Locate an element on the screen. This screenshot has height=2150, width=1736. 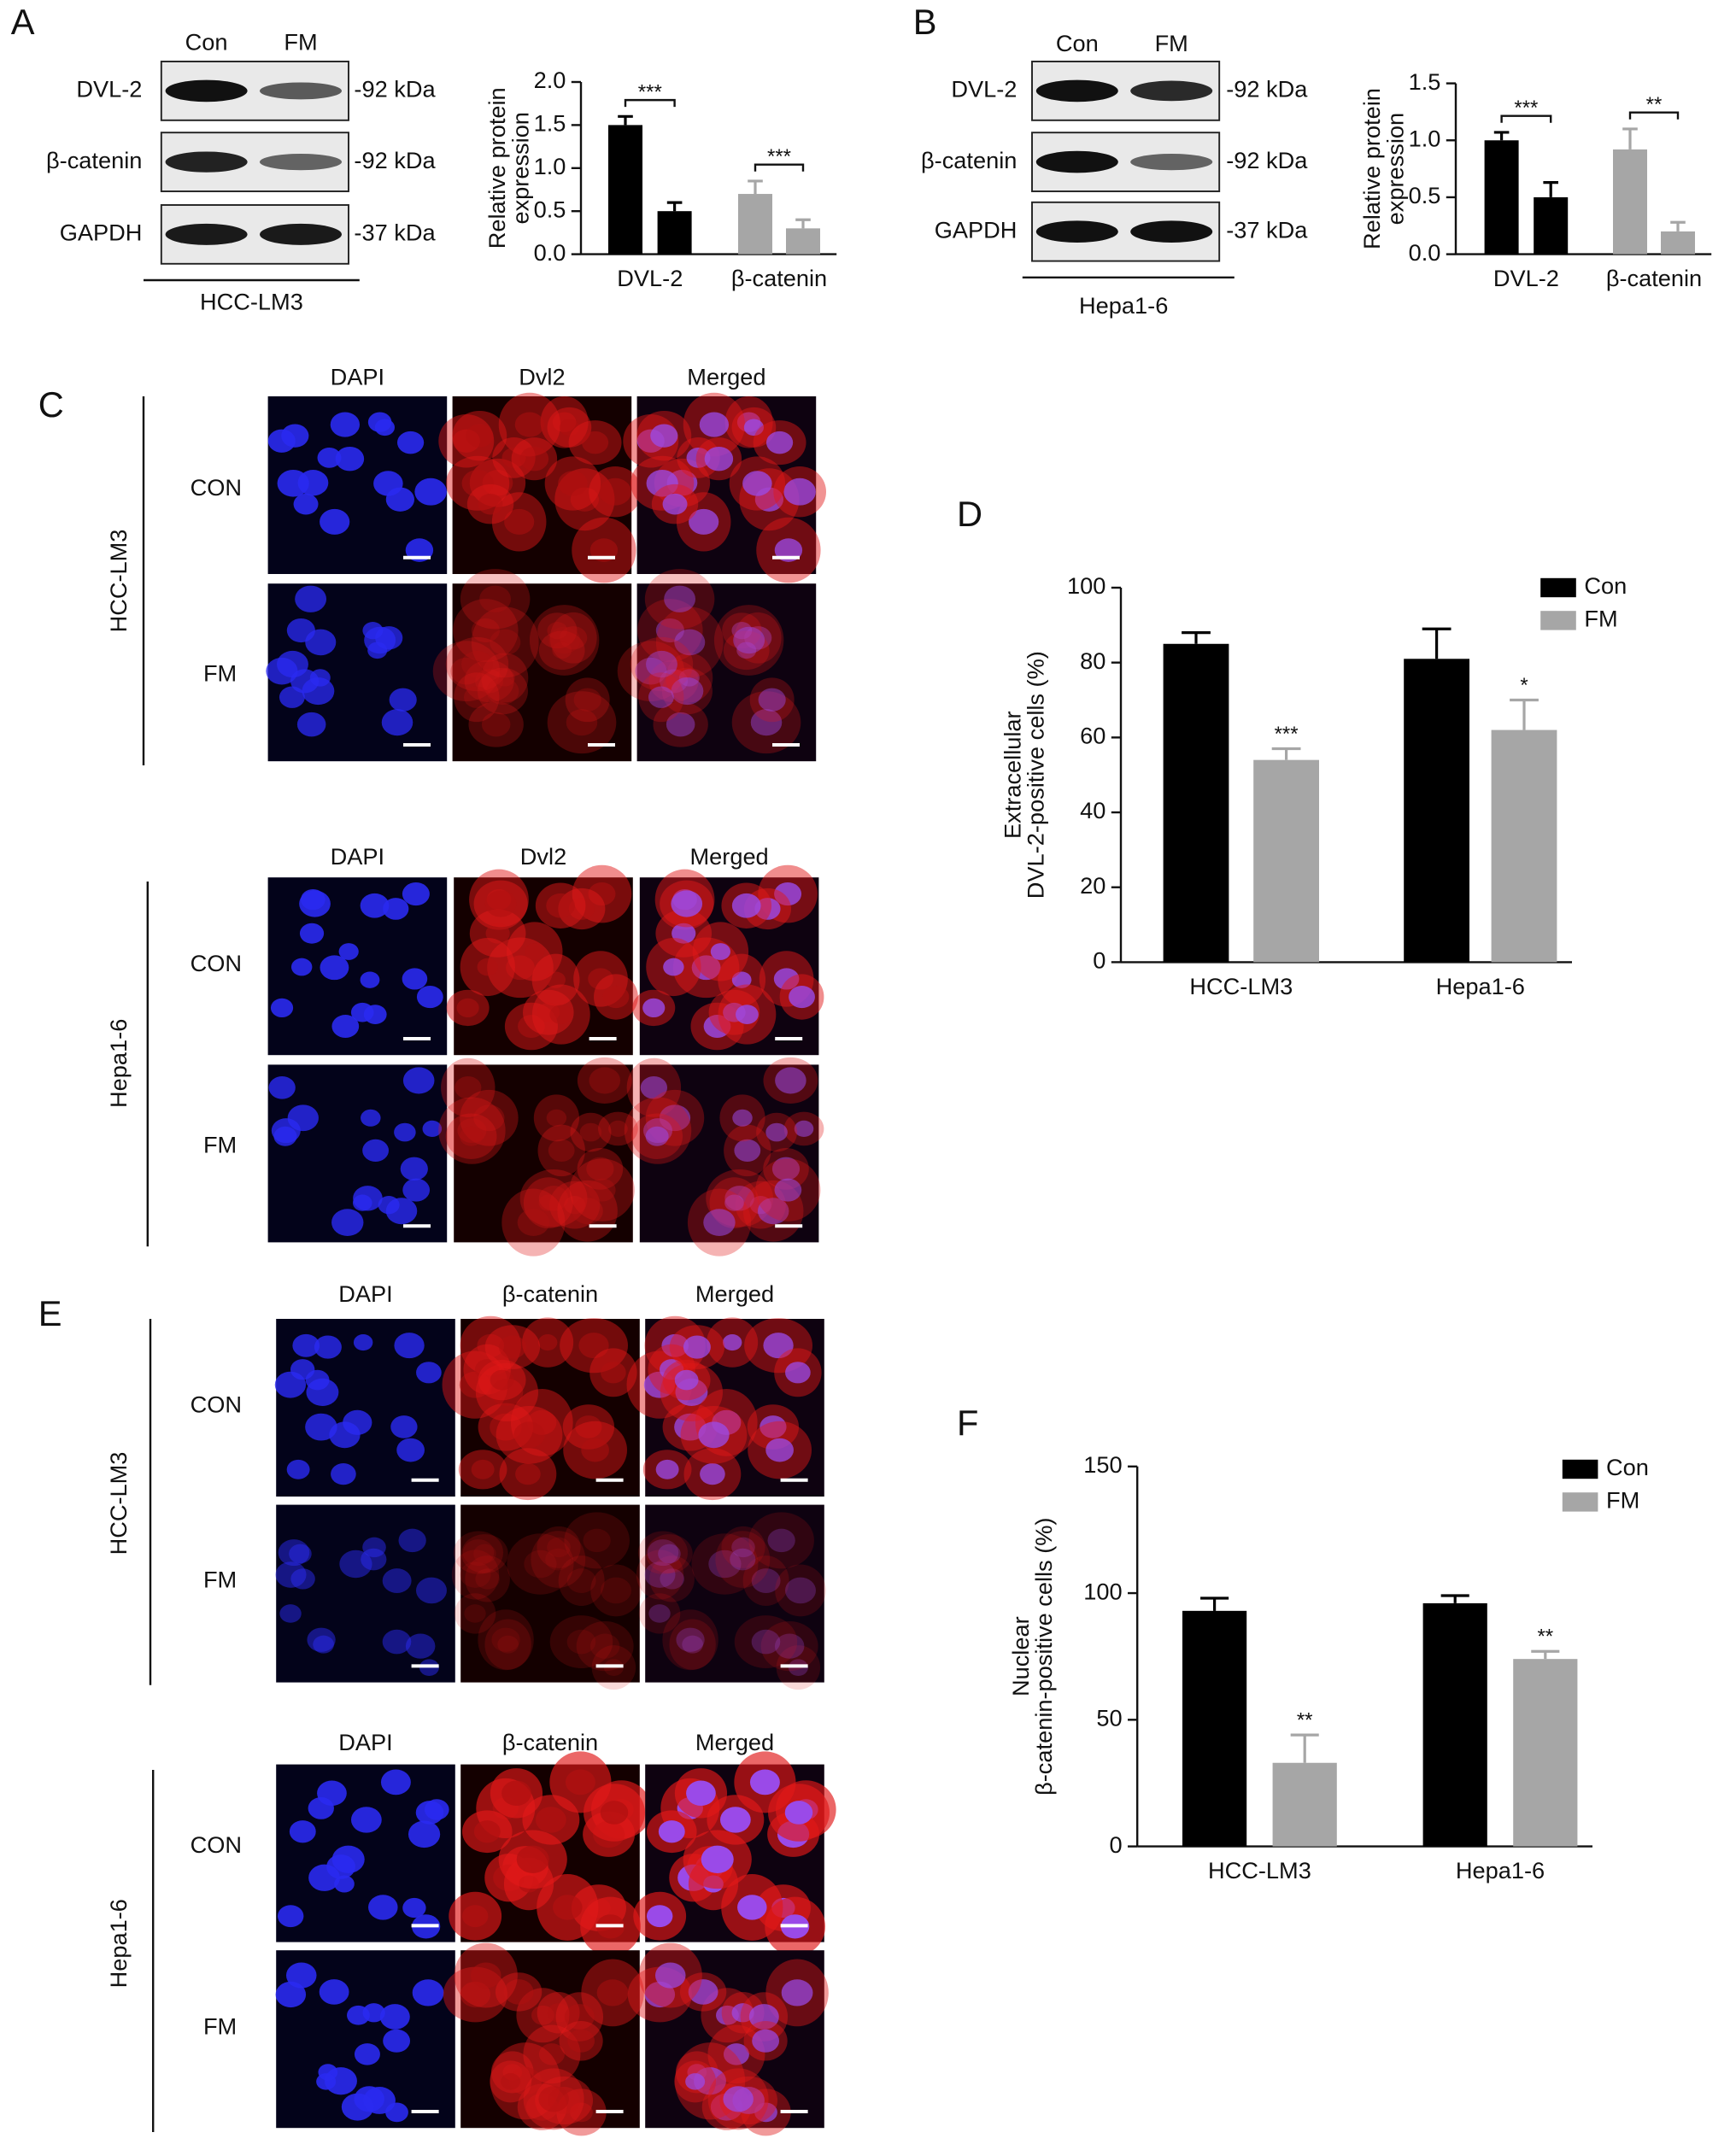
y-tick-label: 0.5 is located at coordinates (550, 209).